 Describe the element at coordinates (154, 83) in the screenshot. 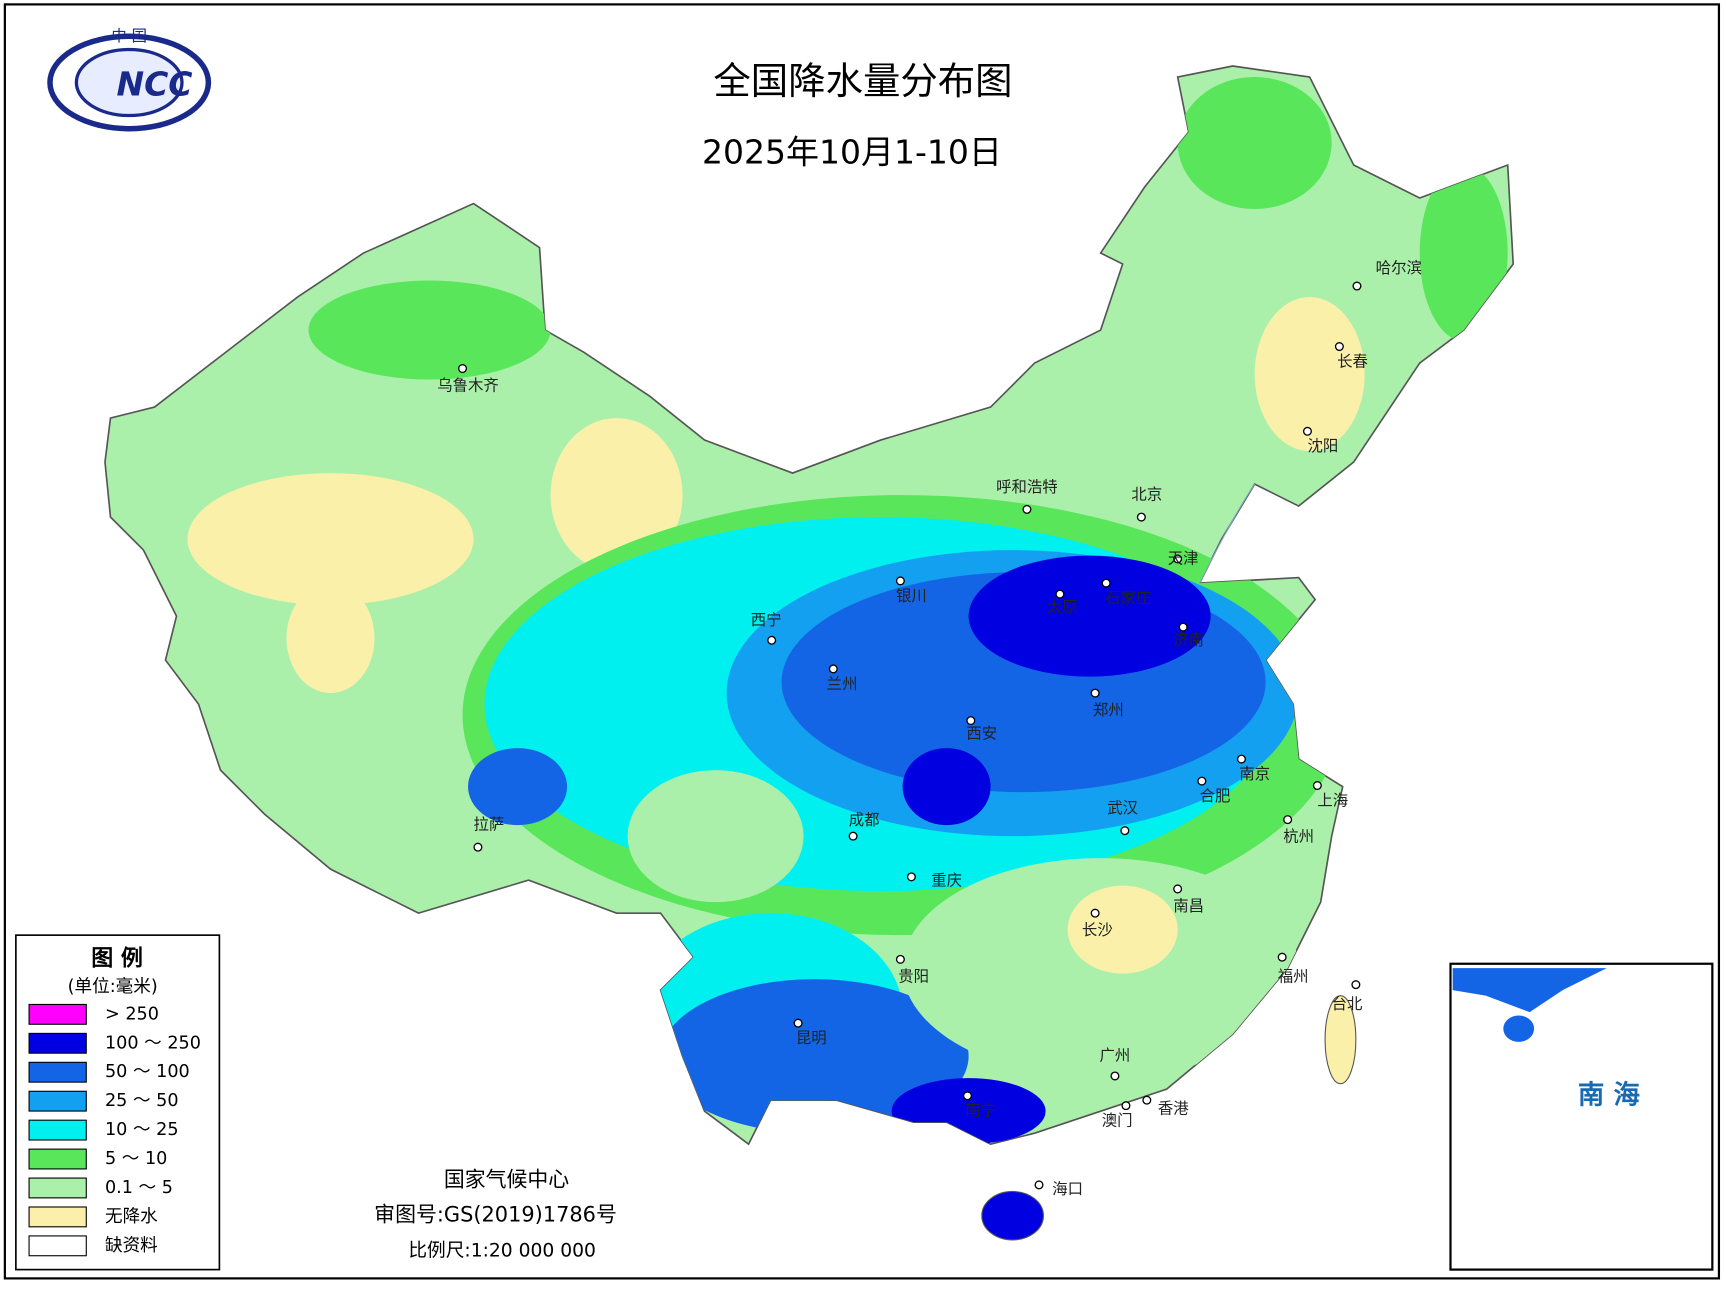

I see `logo-text: NCC` at that location.